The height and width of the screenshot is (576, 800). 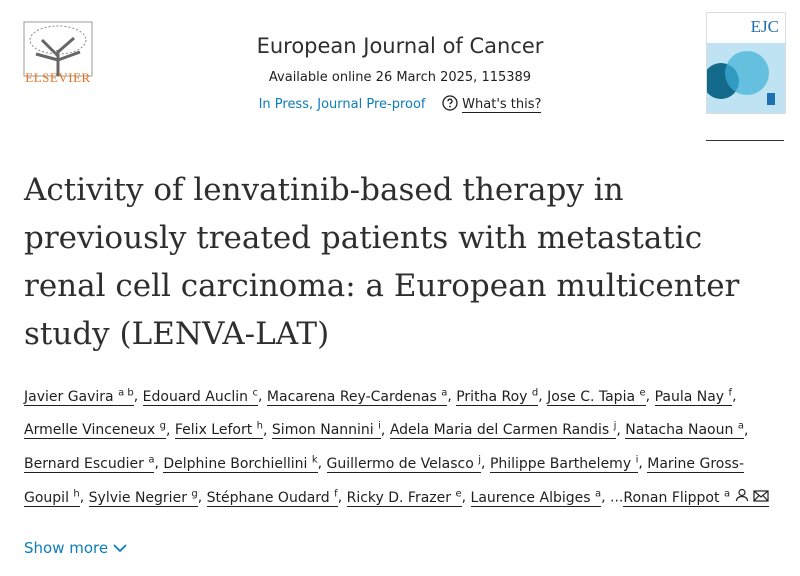 I want to click on author-name: Marine Gross-Goupil, so click(x=384, y=480).